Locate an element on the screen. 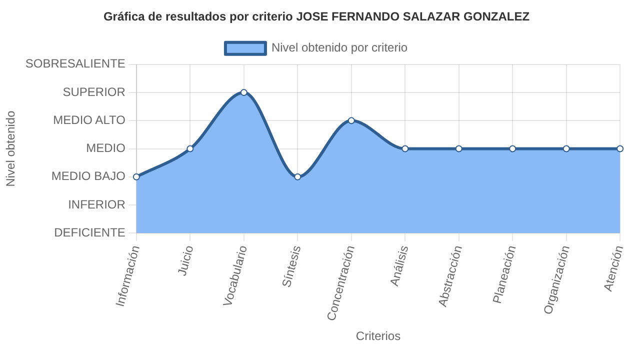  text: SUPERIOR is located at coordinates (94, 91).